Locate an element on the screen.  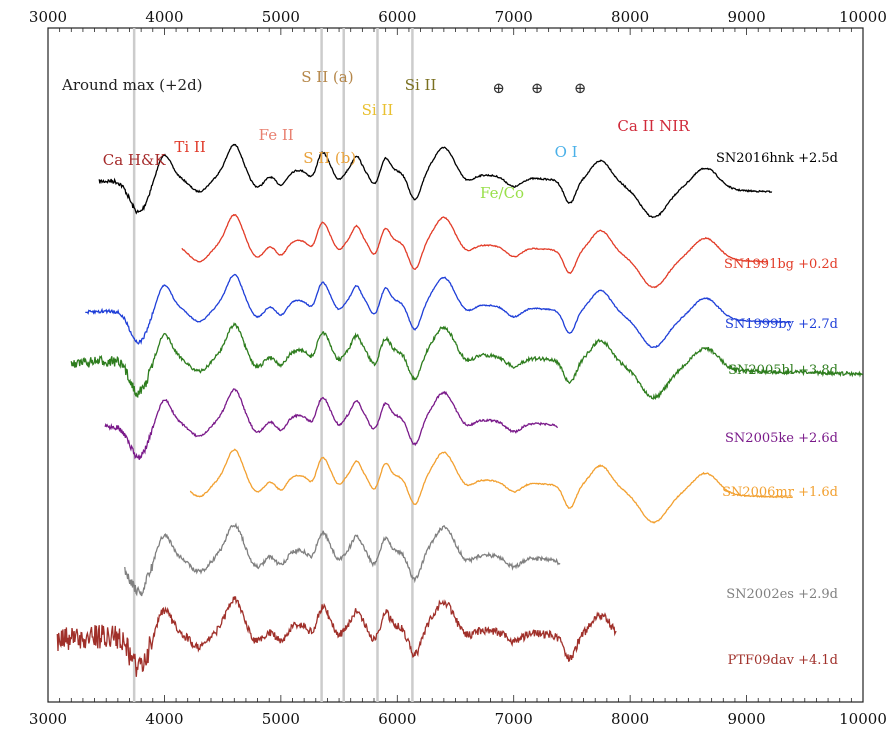
spectrum-label: SN2005ke +2.6d is located at coordinates (781, 438).